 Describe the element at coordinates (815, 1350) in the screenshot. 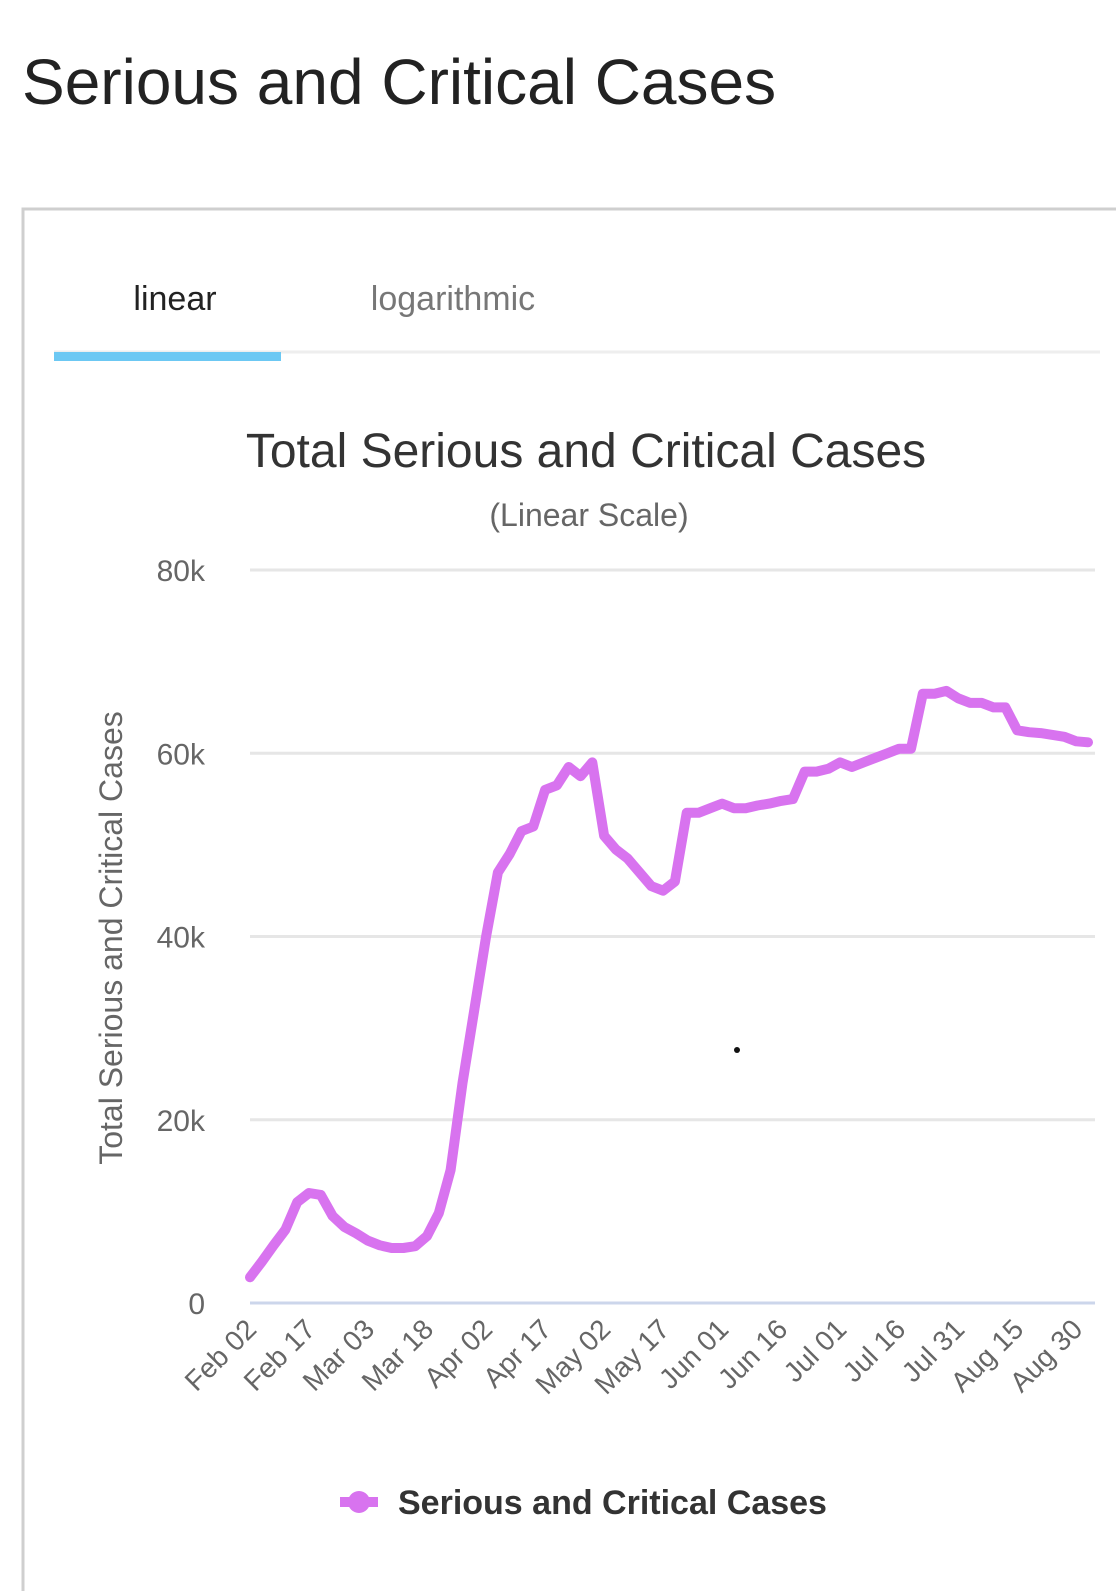

I see `x-tick-label: Jul 01` at that location.